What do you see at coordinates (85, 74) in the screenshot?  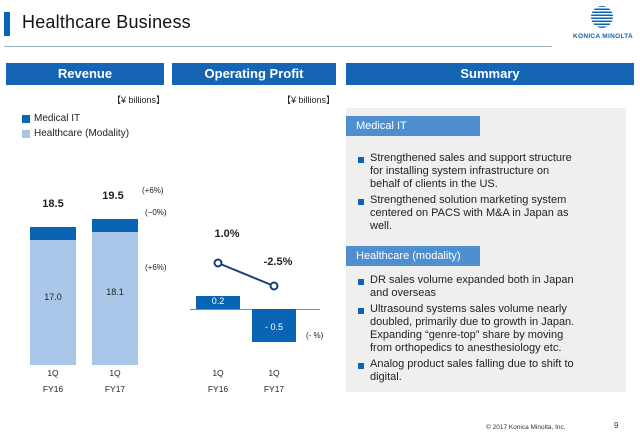 I see `revenue-header: Revenue` at bounding box center [85, 74].